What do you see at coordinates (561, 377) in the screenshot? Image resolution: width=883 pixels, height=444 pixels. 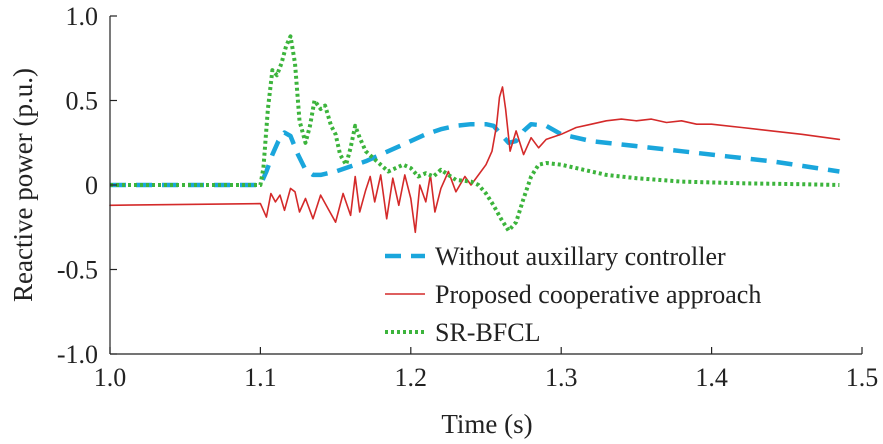 I see `x-tick-label: 1.3` at bounding box center [561, 377].